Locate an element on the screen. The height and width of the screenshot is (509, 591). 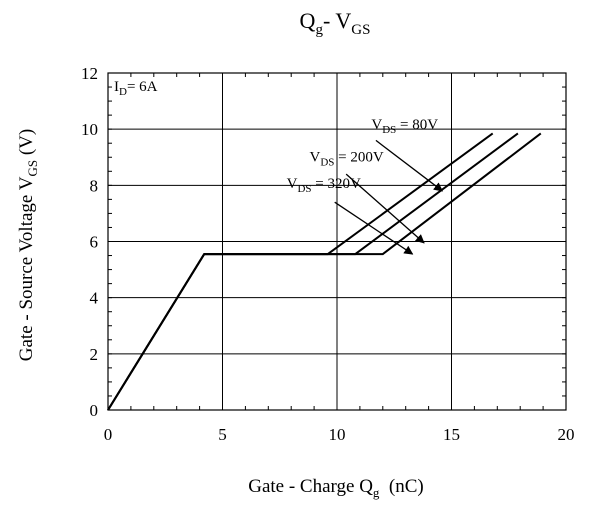
chart-title: Qg- VGS is located at coordinates (335, 23).